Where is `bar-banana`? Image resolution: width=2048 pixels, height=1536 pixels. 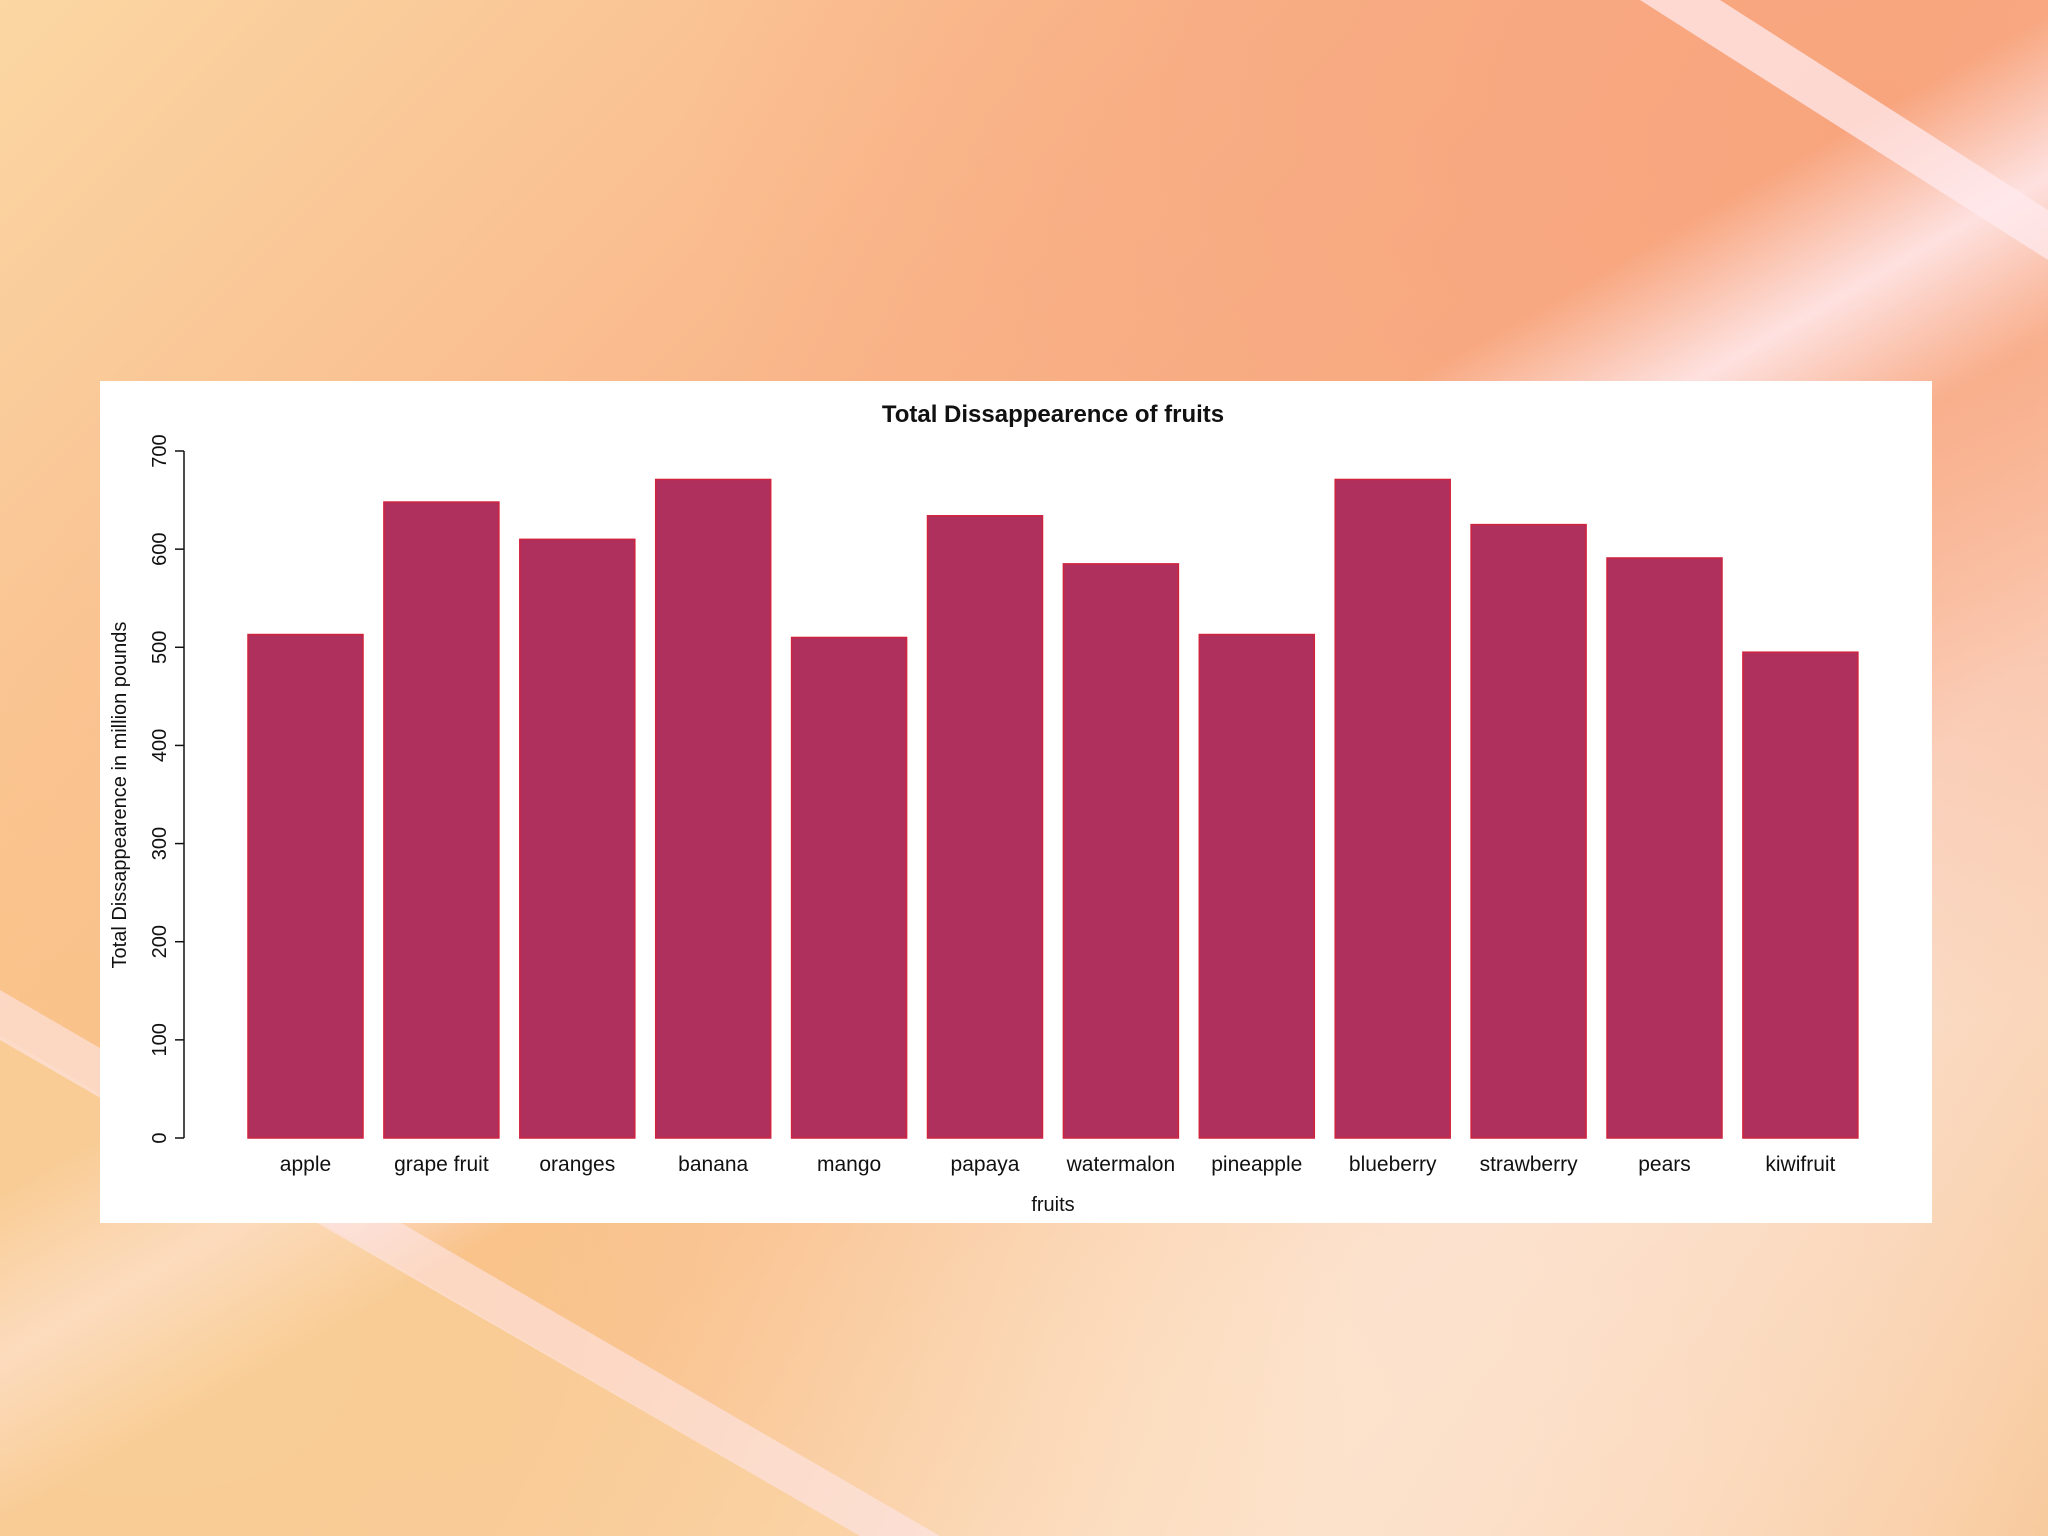 bar-banana is located at coordinates (713, 808).